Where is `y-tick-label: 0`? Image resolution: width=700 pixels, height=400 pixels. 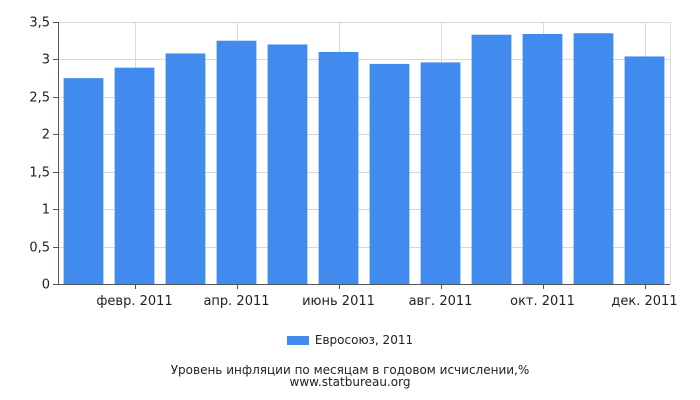
y-tick-label: 0 is located at coordinates (46, 285).